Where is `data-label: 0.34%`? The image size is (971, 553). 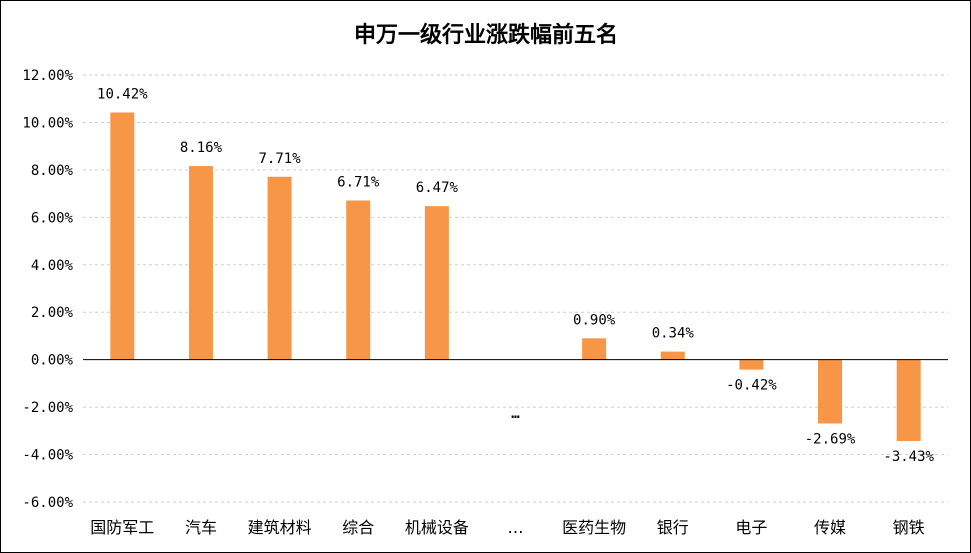 data-label: 0.34% is located at coordinates (673, 334).